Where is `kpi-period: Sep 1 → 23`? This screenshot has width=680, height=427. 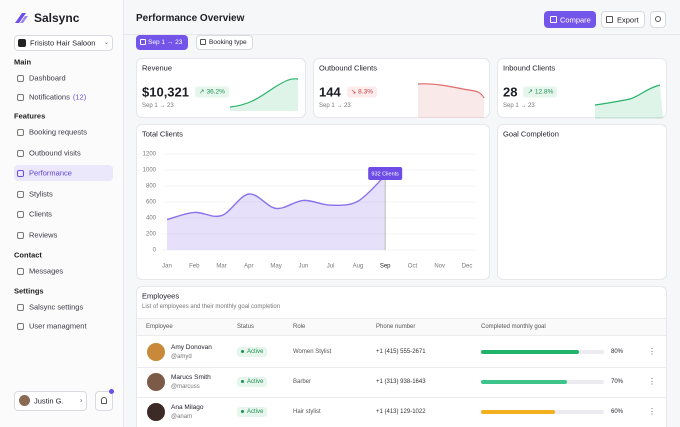
kpi-period: Sep 1 → 23 is located at coordinates (335, 106).